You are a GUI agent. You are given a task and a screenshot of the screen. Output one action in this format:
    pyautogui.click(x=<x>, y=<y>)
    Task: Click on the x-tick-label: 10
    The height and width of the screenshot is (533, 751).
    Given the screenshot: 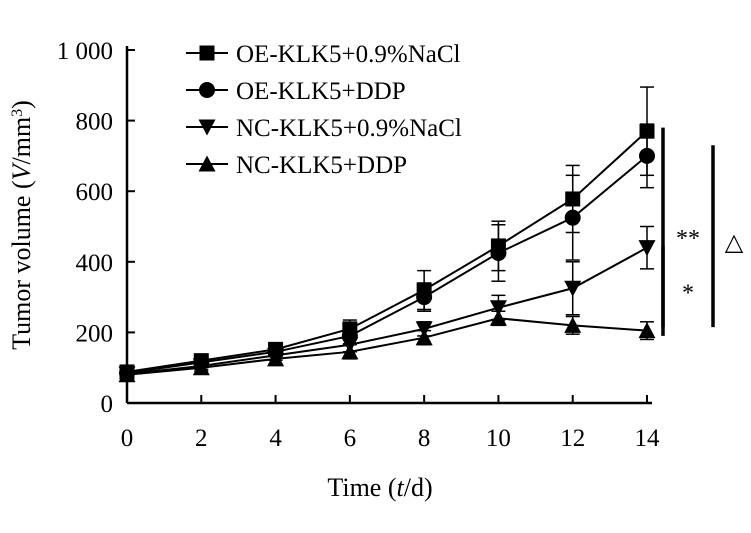 What is the action you would take?
    pyautogui.click(x=498, y=438)
    